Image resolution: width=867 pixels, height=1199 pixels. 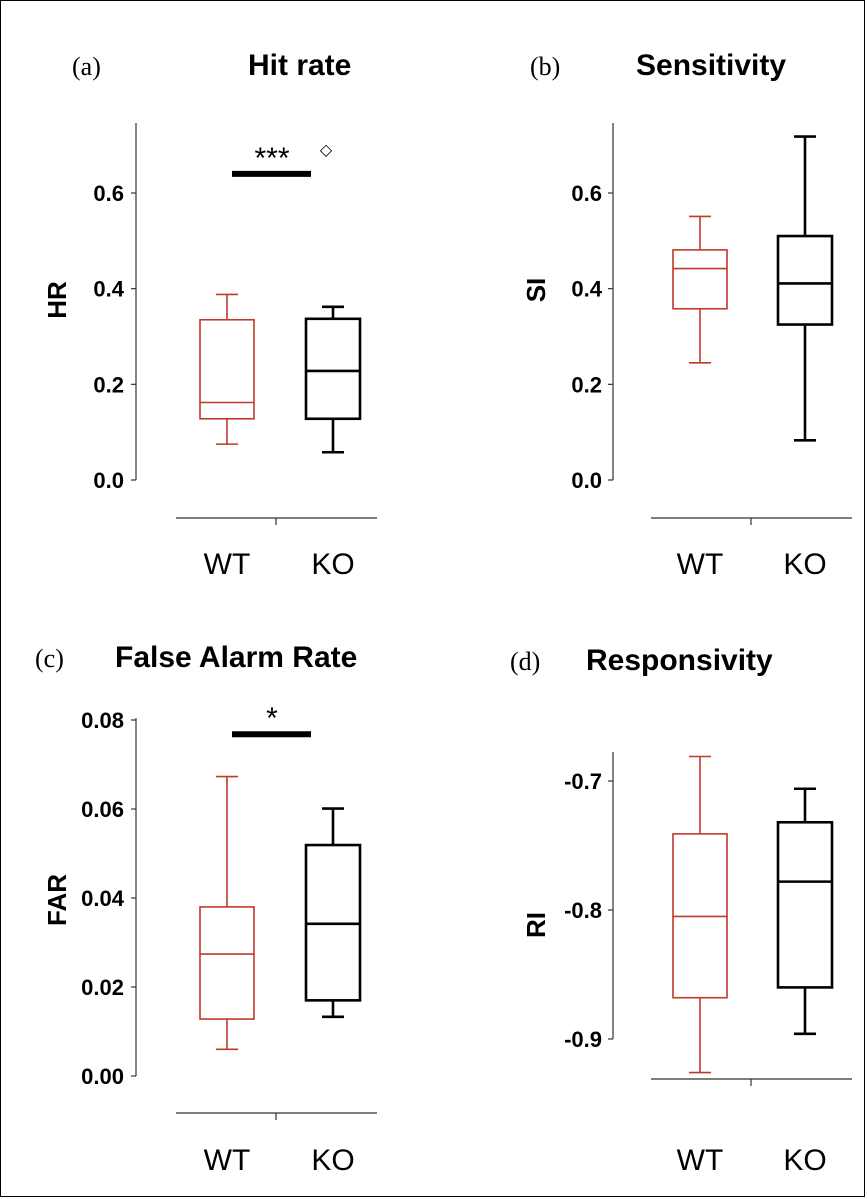 I want to click on panel-c-significance-label: *, so click(x=272, y=718).